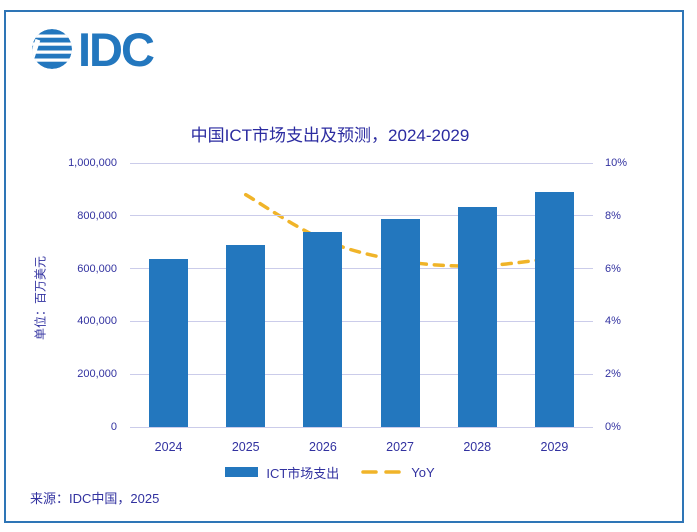 The image size is (697, 532). I want to click on bar-2024, so click(169, 343).